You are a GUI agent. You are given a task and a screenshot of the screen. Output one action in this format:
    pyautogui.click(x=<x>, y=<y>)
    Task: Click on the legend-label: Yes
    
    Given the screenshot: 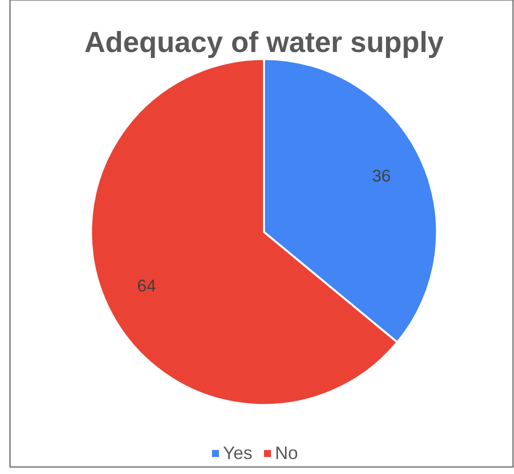 What is the action you would take?
    pyautogui.click(x=237, y=452)
    